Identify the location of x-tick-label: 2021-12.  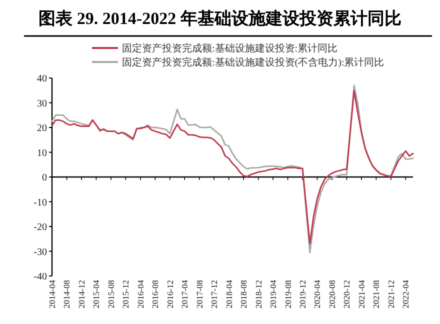
(391, 294).